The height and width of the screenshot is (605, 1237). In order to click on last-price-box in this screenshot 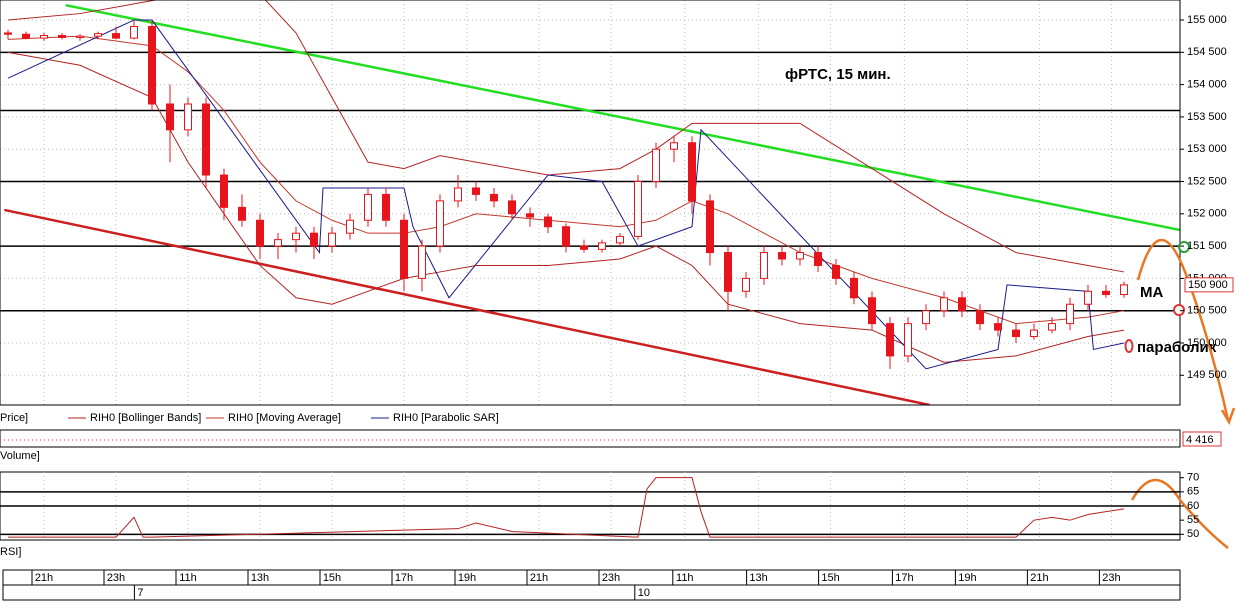, I will do `click(1209, 285)`.